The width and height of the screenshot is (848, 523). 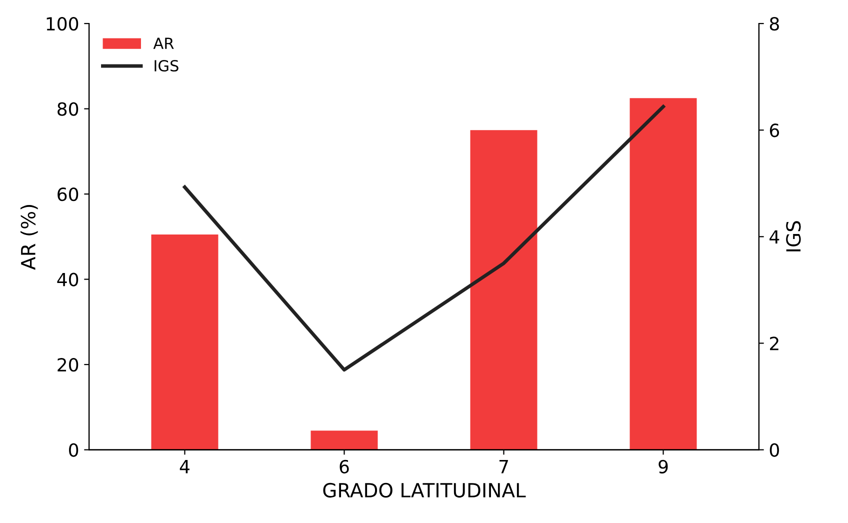 What do you see at coordinates (774, 450) in the screenshot?
I see `y2-tick-label: 0` at bounding box center [774, 450].